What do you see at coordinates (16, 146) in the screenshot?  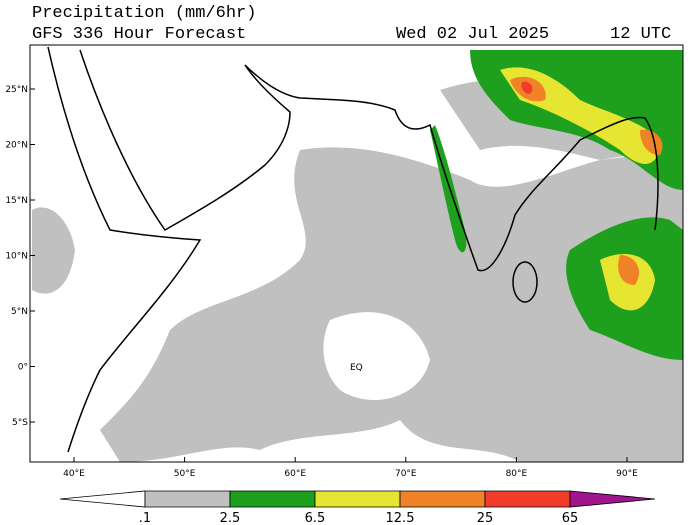 I see `lat-label: 20°N` at bounding box center [16, 146].